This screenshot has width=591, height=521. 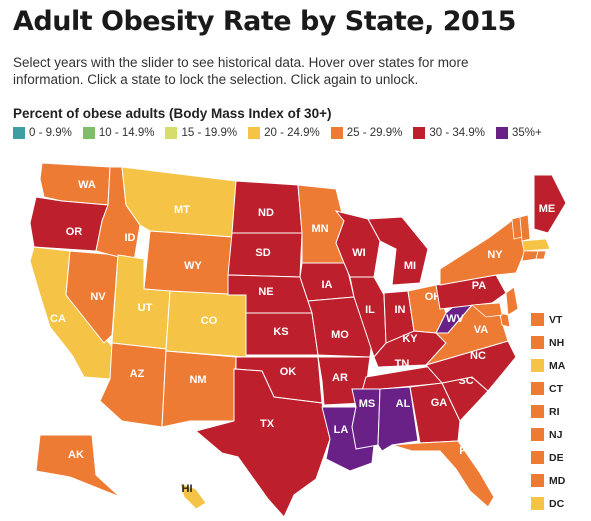 What do you see at coordinates (262, 253) in the screenshot?
I see `state-label: SD` at bounding box center [262, 253].